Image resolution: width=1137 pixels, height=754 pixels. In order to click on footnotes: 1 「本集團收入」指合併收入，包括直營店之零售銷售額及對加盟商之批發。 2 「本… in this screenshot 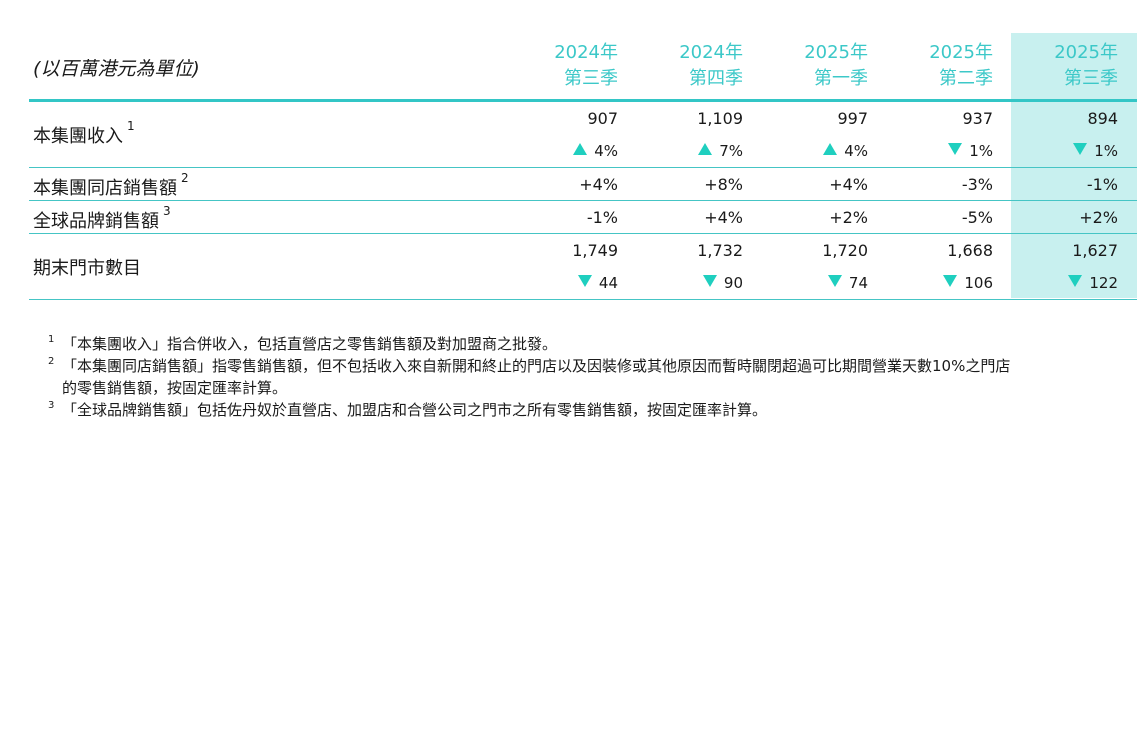, I will do `click(592, 377)`.